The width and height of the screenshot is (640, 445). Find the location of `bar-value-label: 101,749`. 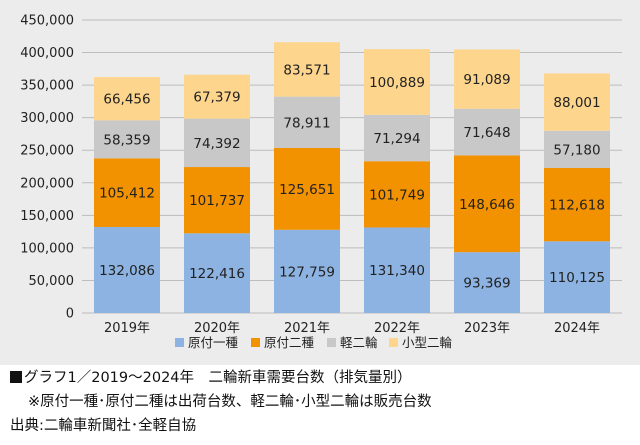

bar-value-label: 101,749 is located at coordinates (397, 195).